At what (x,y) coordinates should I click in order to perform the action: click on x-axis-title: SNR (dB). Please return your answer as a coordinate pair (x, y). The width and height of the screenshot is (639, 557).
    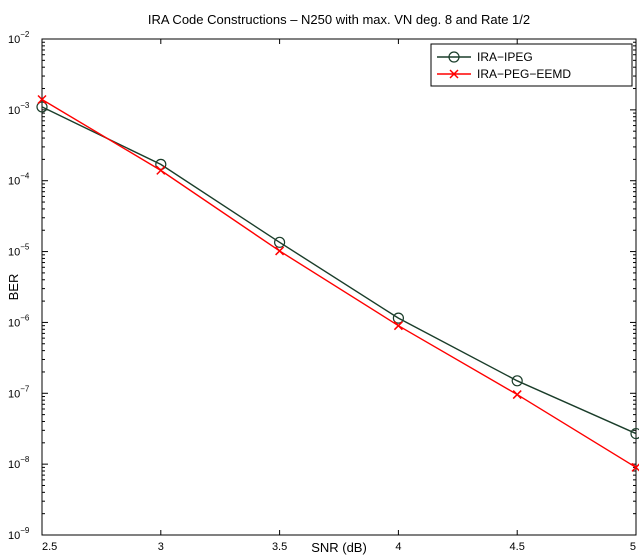
    Looking at the image, I should click on (339, 547).